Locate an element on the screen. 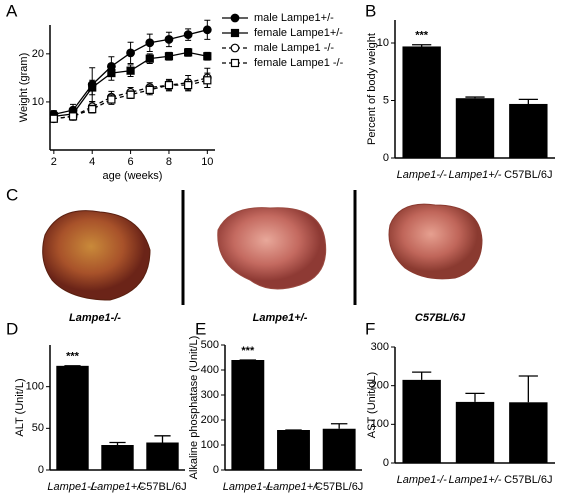 The height and width of the screenshot is (500, 563). legend-label: male Lampe1 -/- is located at coordinates (294, 48).